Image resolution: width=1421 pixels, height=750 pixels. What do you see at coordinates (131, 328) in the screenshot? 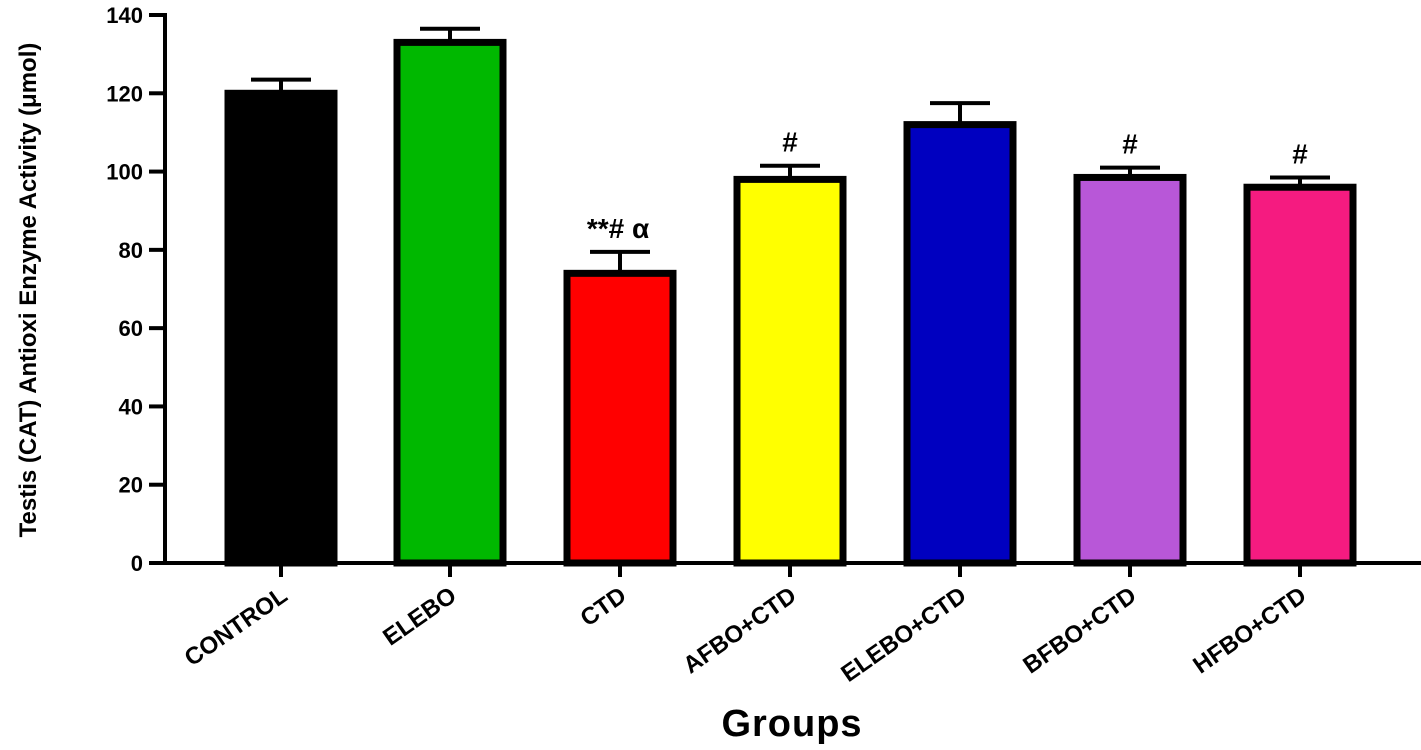
I see `y-tick-label: 60` at bounding box center [131, 328].